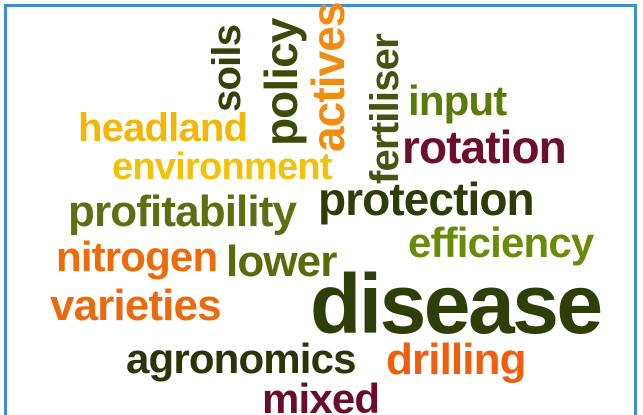  Describe the element at coordinates (456, 359) in the screenshot. I see `word-drilling: drilling` at that location.